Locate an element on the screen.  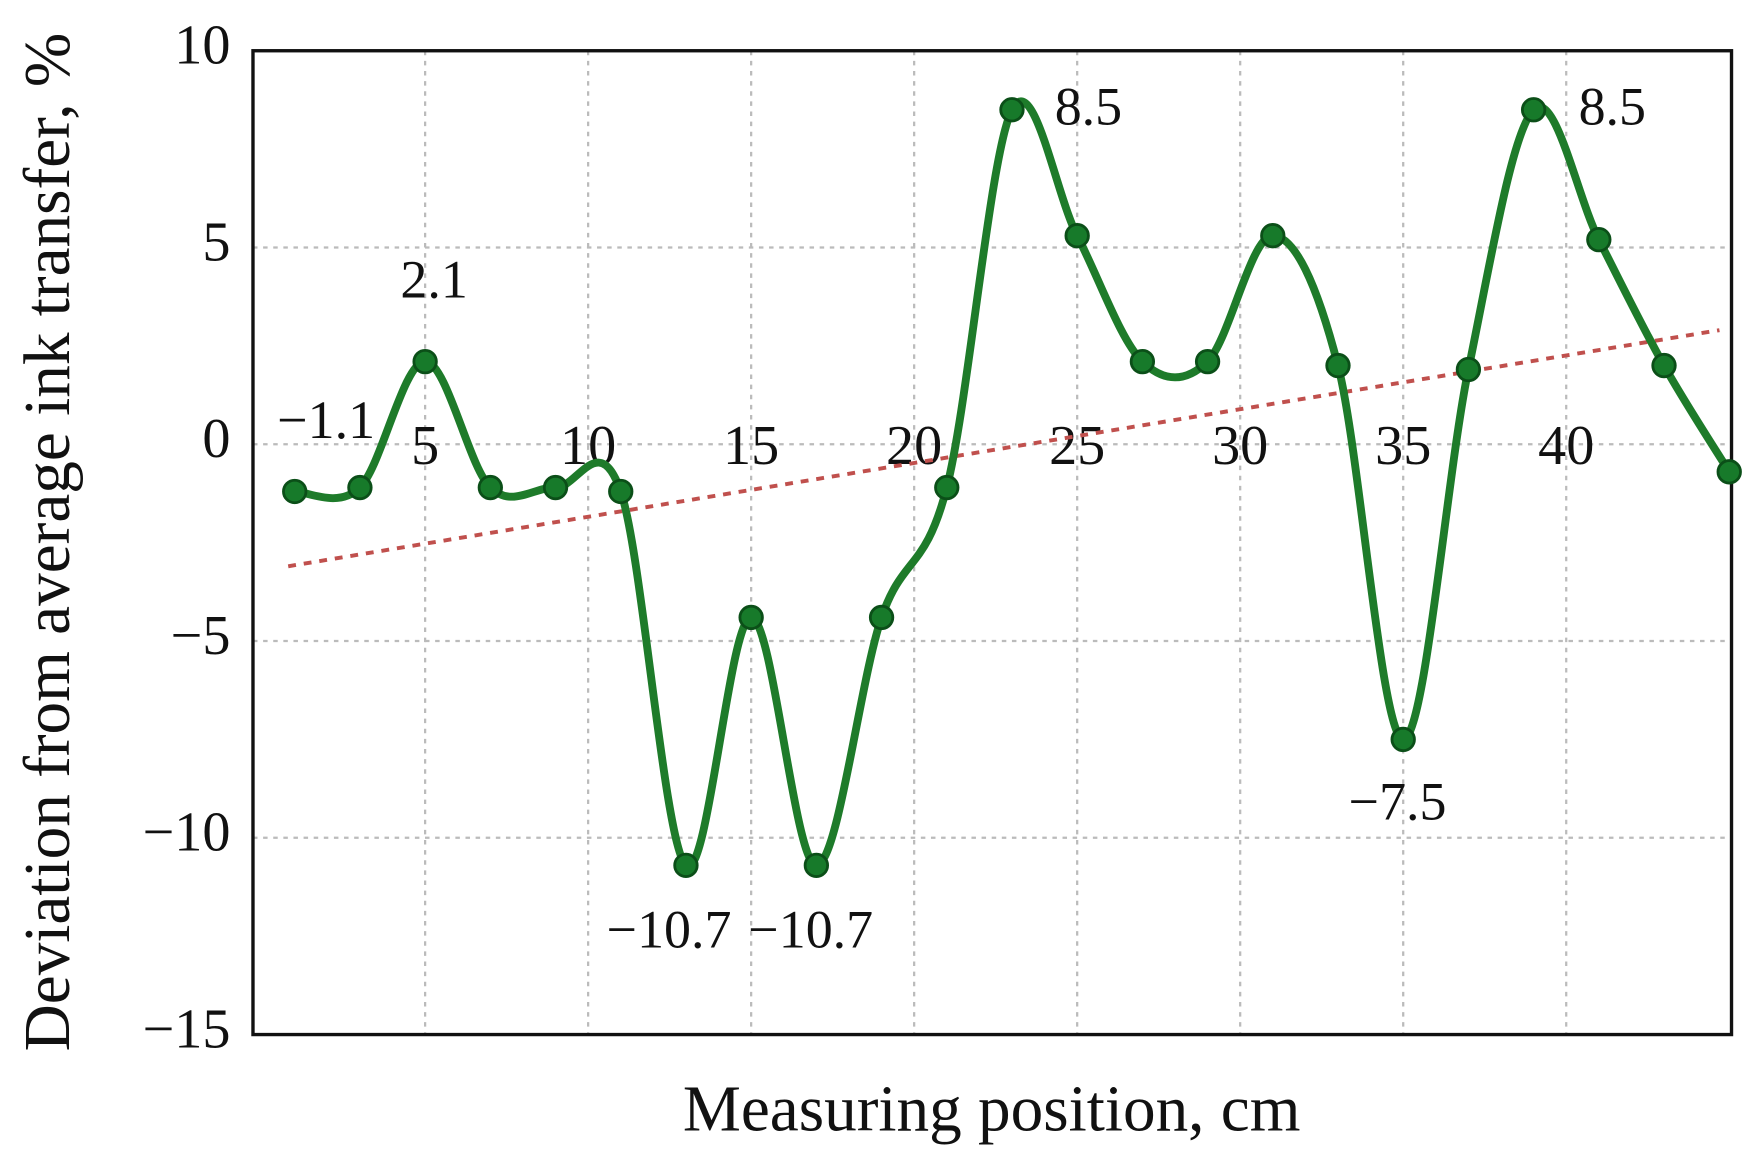
y-axis-label: Deviation from average ink transfer, % is located at coordinates (48, 542).